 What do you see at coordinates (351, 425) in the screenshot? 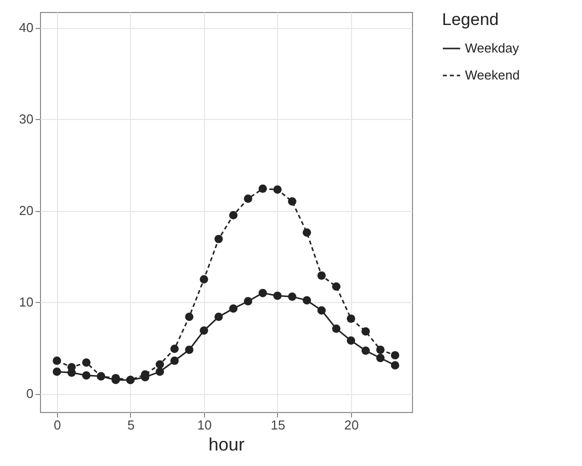
I see `x-tick-label: 20` at bounding box center [351, 425].